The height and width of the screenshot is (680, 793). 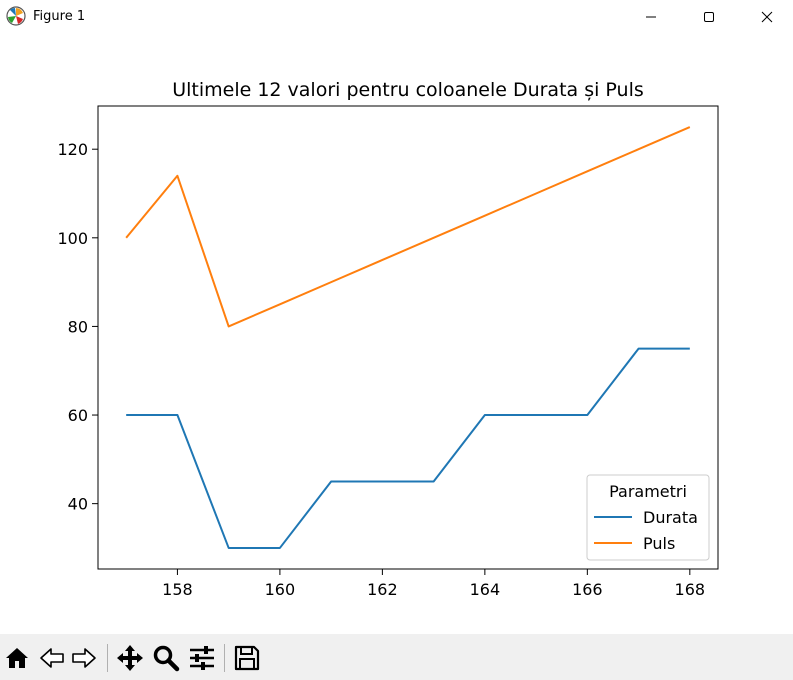 I want to click on y-tick-label: 80, so click(x=78, y=326).